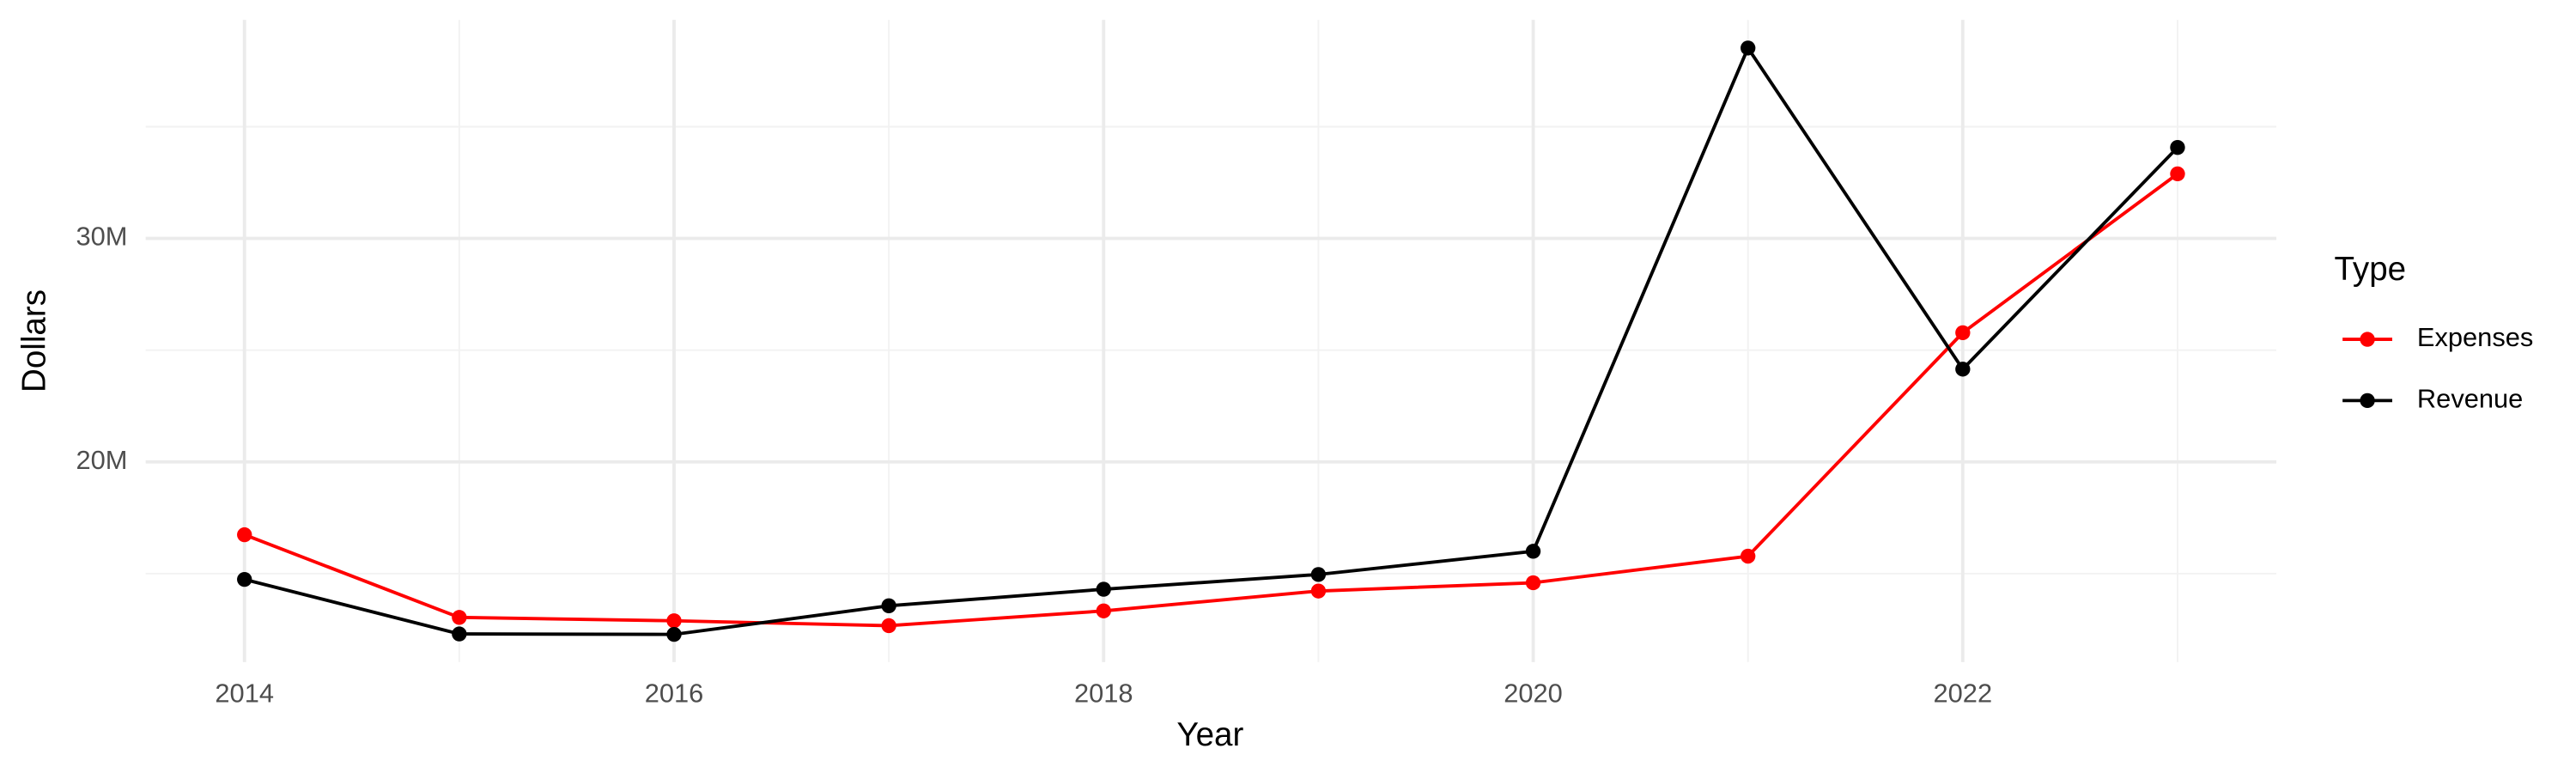 The height and width of the screenshot is (773, 2576). Describe the element at coordinates (244, 694) in the screenshot. I see `x-tick-label: 2014` at that location.